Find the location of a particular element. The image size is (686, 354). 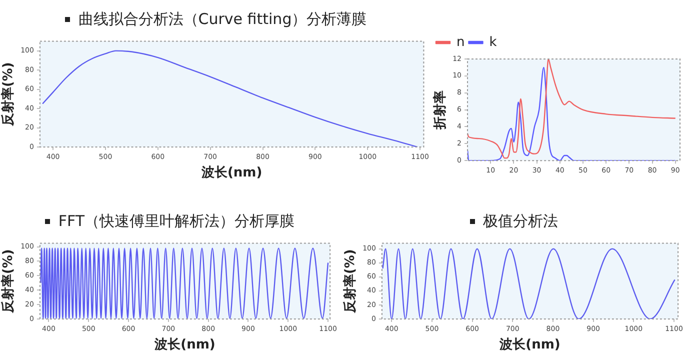

y-axis-title: 折射率 is located at coordinates (440, 110).